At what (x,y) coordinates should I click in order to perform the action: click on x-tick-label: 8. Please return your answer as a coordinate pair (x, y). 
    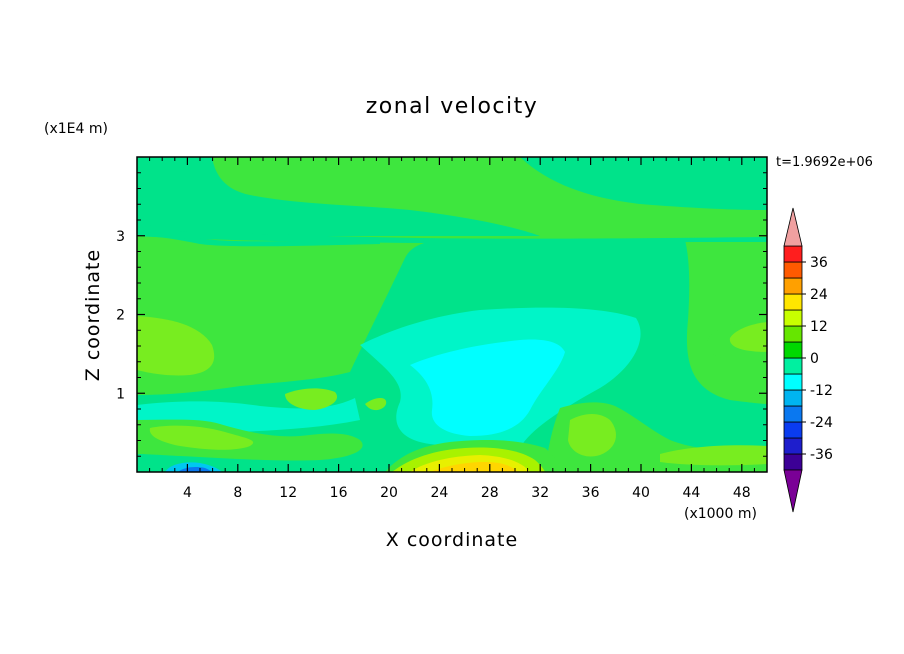
    Looking at the image, I should click on (237, 493).